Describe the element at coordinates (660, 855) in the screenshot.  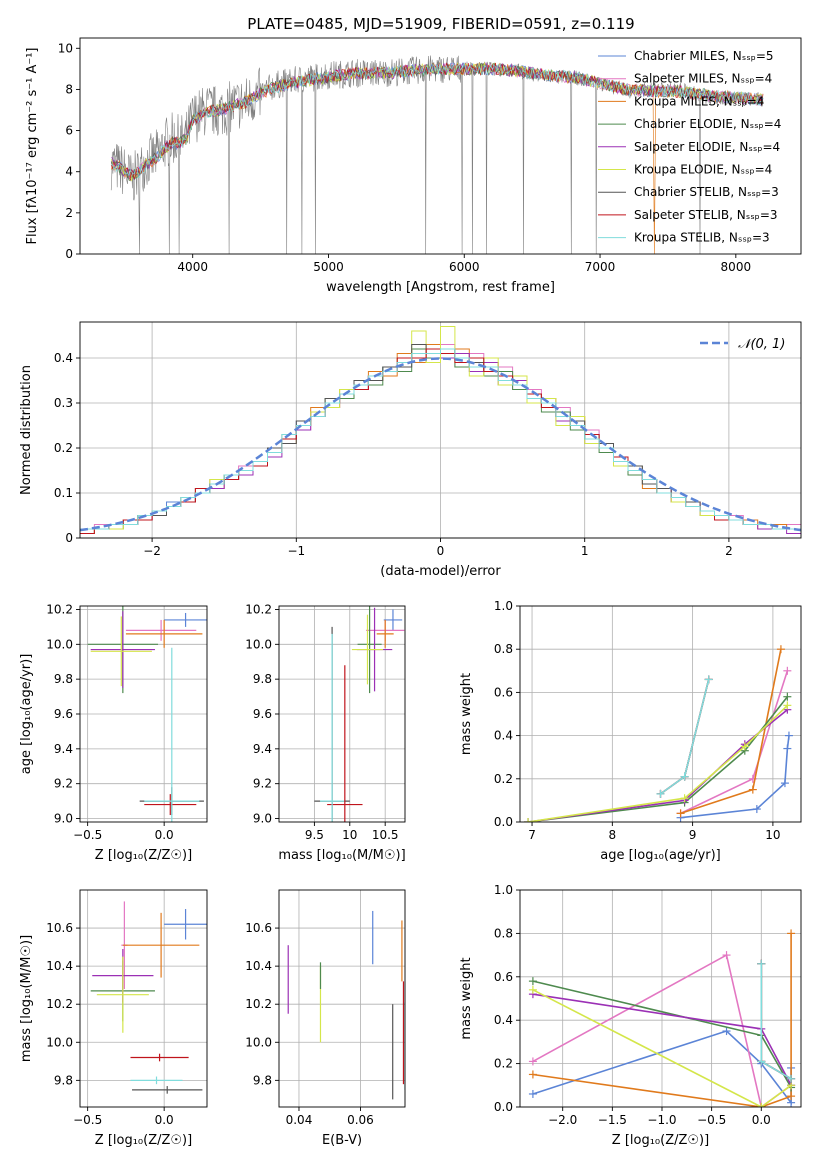
I see `x-axis-label: age [log₁₀(age/yr)]` at that location.